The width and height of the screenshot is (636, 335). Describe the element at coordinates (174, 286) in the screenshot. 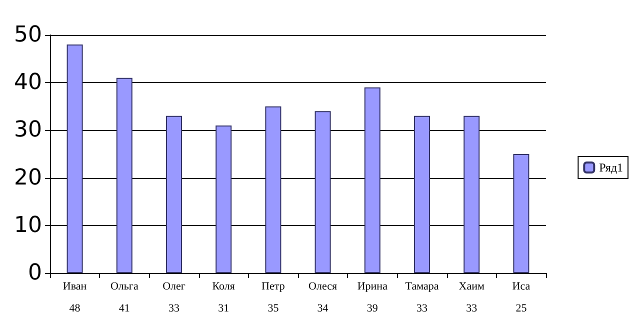

I see `x-tick-label: Олег` at that location.